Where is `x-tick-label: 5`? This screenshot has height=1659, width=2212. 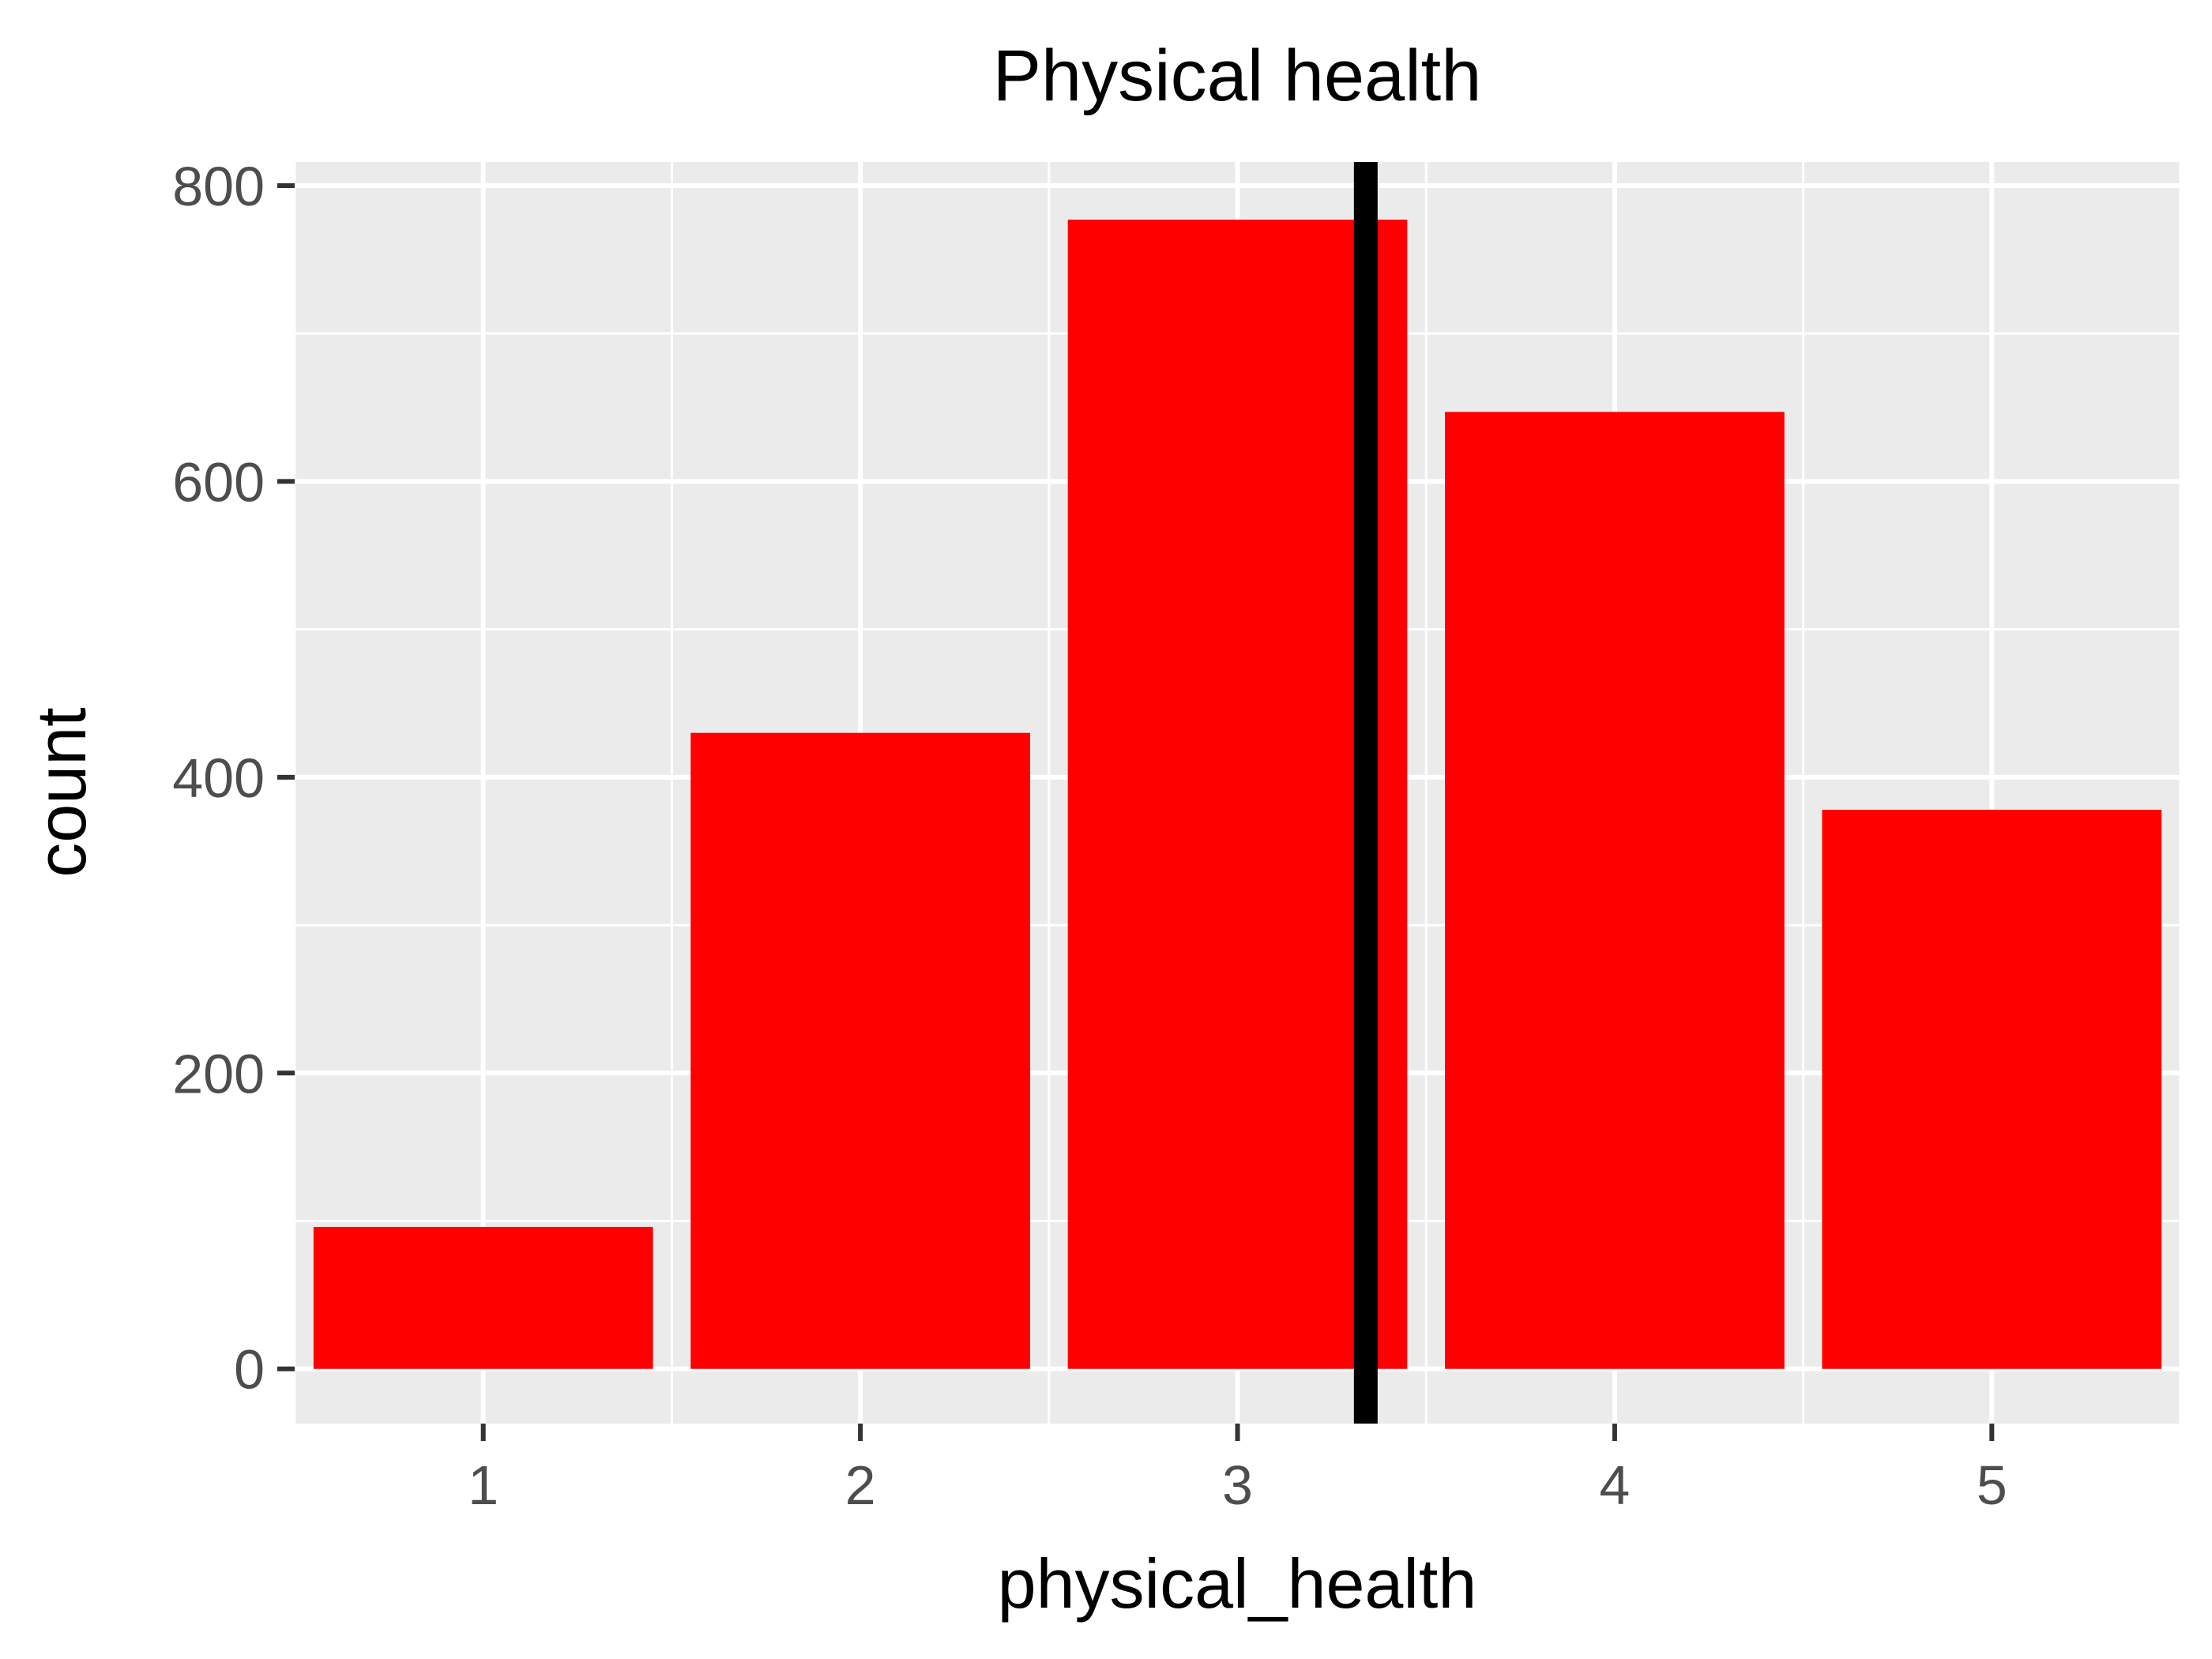
x-tick-label: 5 is located at coordinates (1992, 1485).